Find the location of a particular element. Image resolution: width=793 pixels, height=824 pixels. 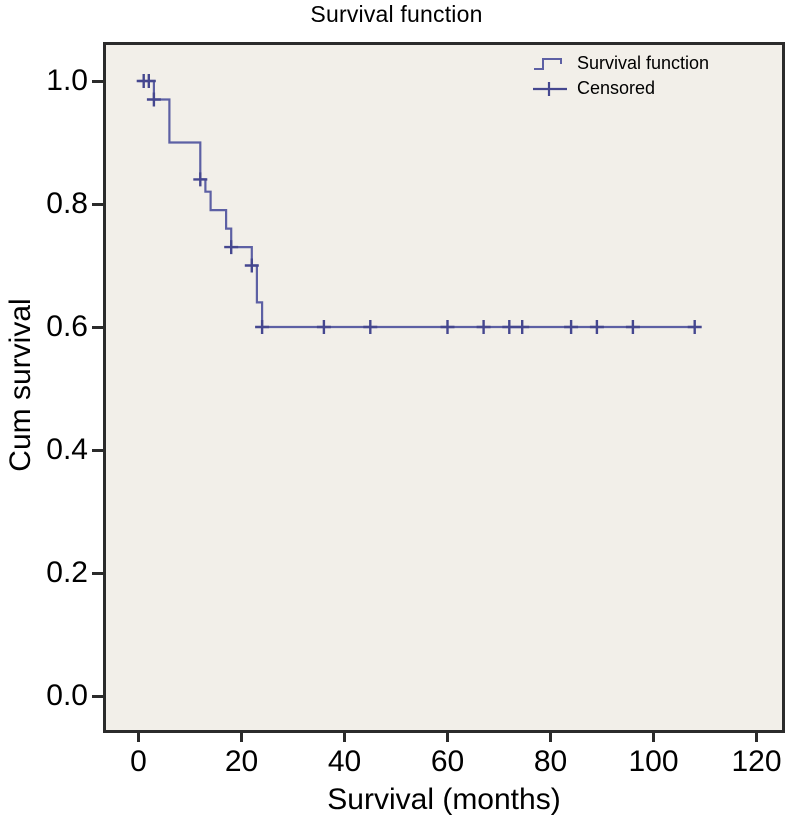

y-tick-label: 0.8 is located at coordinates (67, 203).